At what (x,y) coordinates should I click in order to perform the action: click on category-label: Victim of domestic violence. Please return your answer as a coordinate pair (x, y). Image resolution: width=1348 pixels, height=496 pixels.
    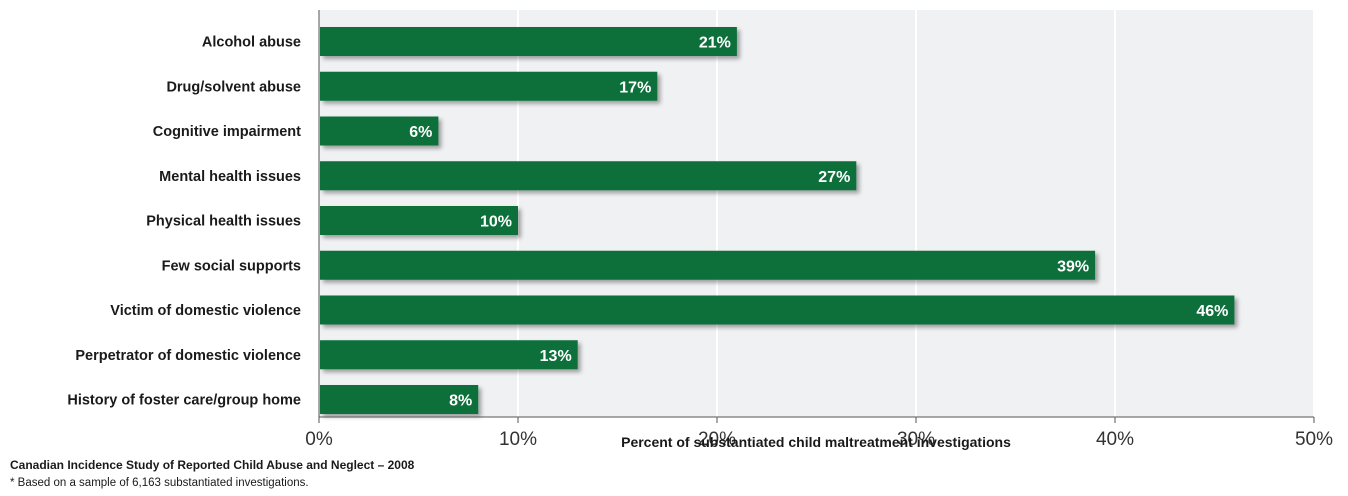
    Looking at the image, I should click on (205, 311).